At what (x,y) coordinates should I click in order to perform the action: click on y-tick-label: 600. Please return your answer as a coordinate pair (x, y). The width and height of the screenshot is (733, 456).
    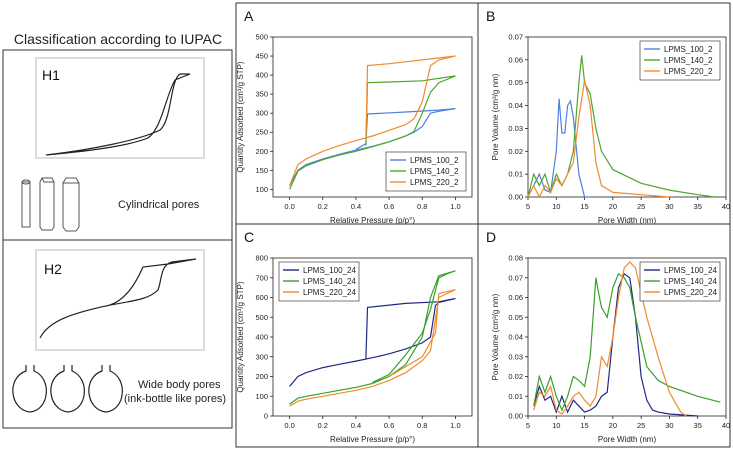
    Looking at the image, I should click on (261, 297).